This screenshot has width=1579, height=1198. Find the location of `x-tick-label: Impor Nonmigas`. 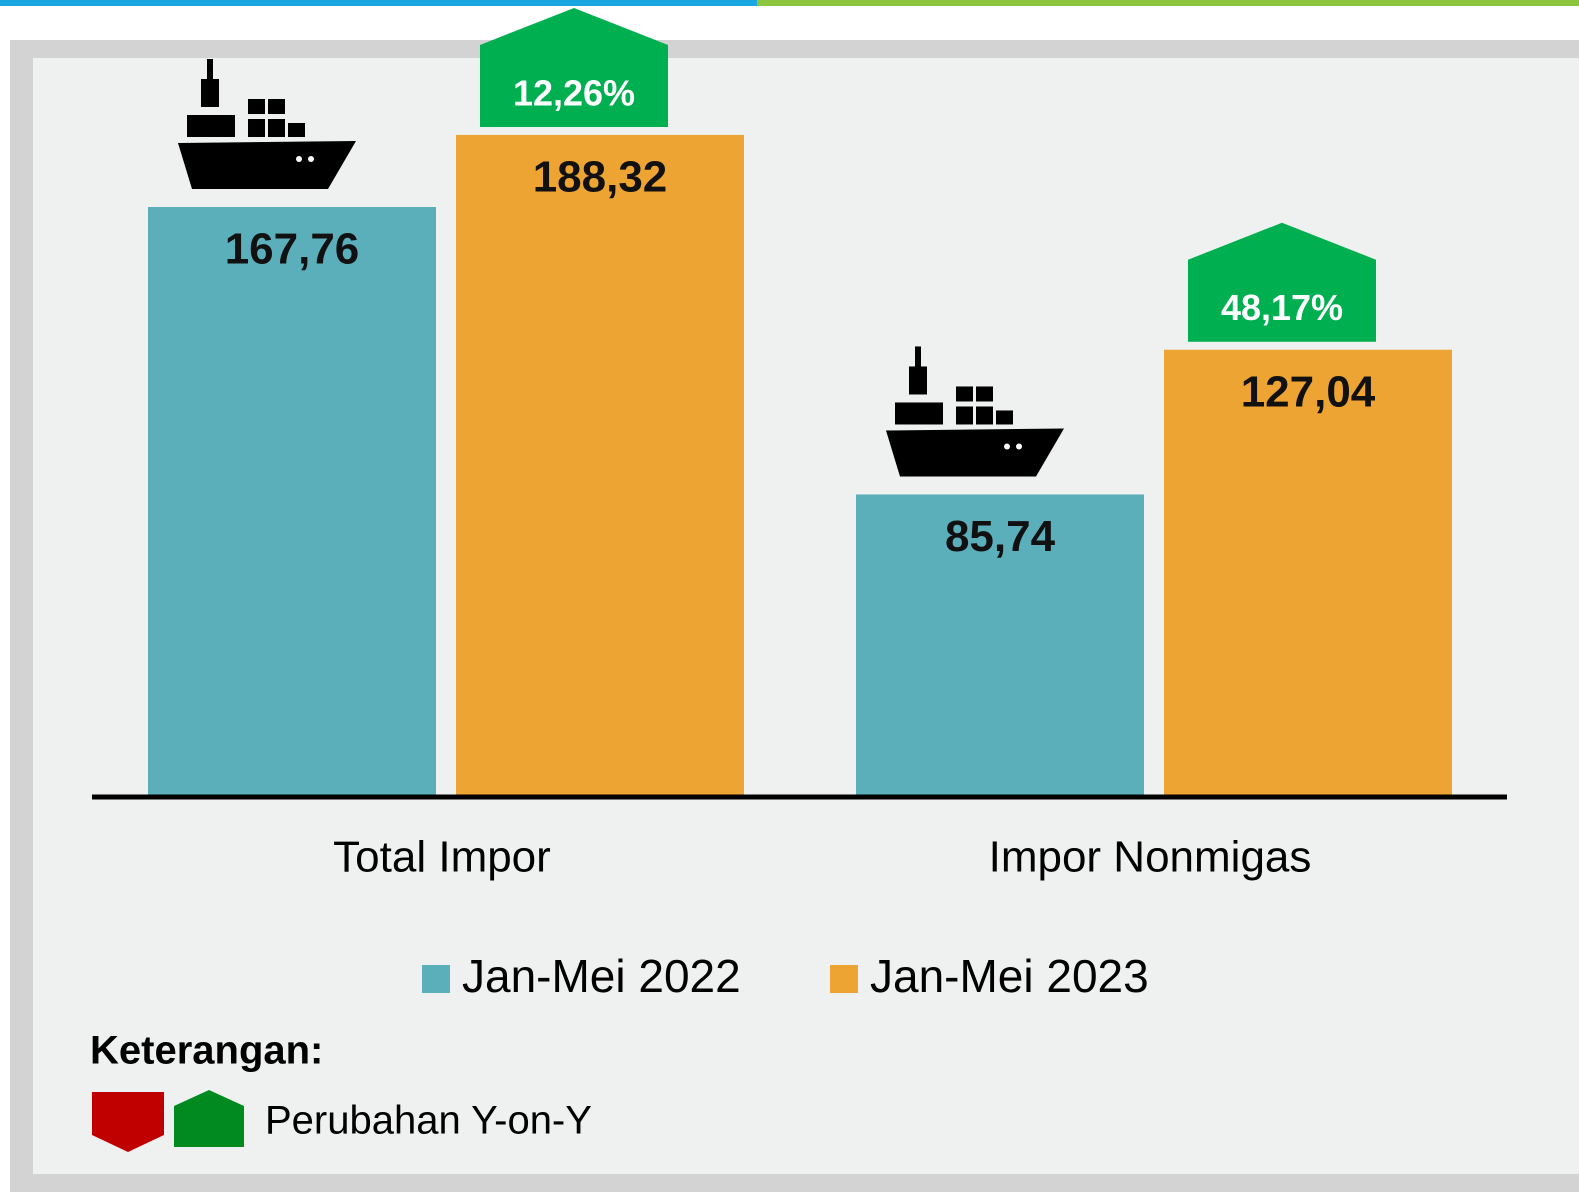

x-tick-label: Impor Nonmigas is located at coordinates (1150, 857).